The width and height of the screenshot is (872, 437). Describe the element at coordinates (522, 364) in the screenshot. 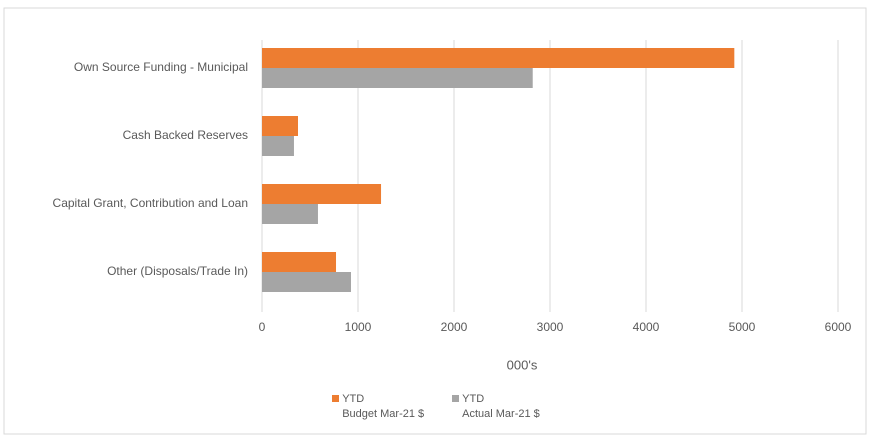

I see `x-axis-title: 000's` at that location.